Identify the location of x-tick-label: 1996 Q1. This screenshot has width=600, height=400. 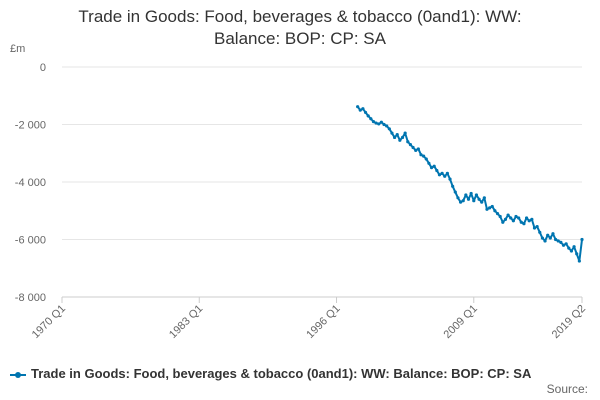
(323, 322).